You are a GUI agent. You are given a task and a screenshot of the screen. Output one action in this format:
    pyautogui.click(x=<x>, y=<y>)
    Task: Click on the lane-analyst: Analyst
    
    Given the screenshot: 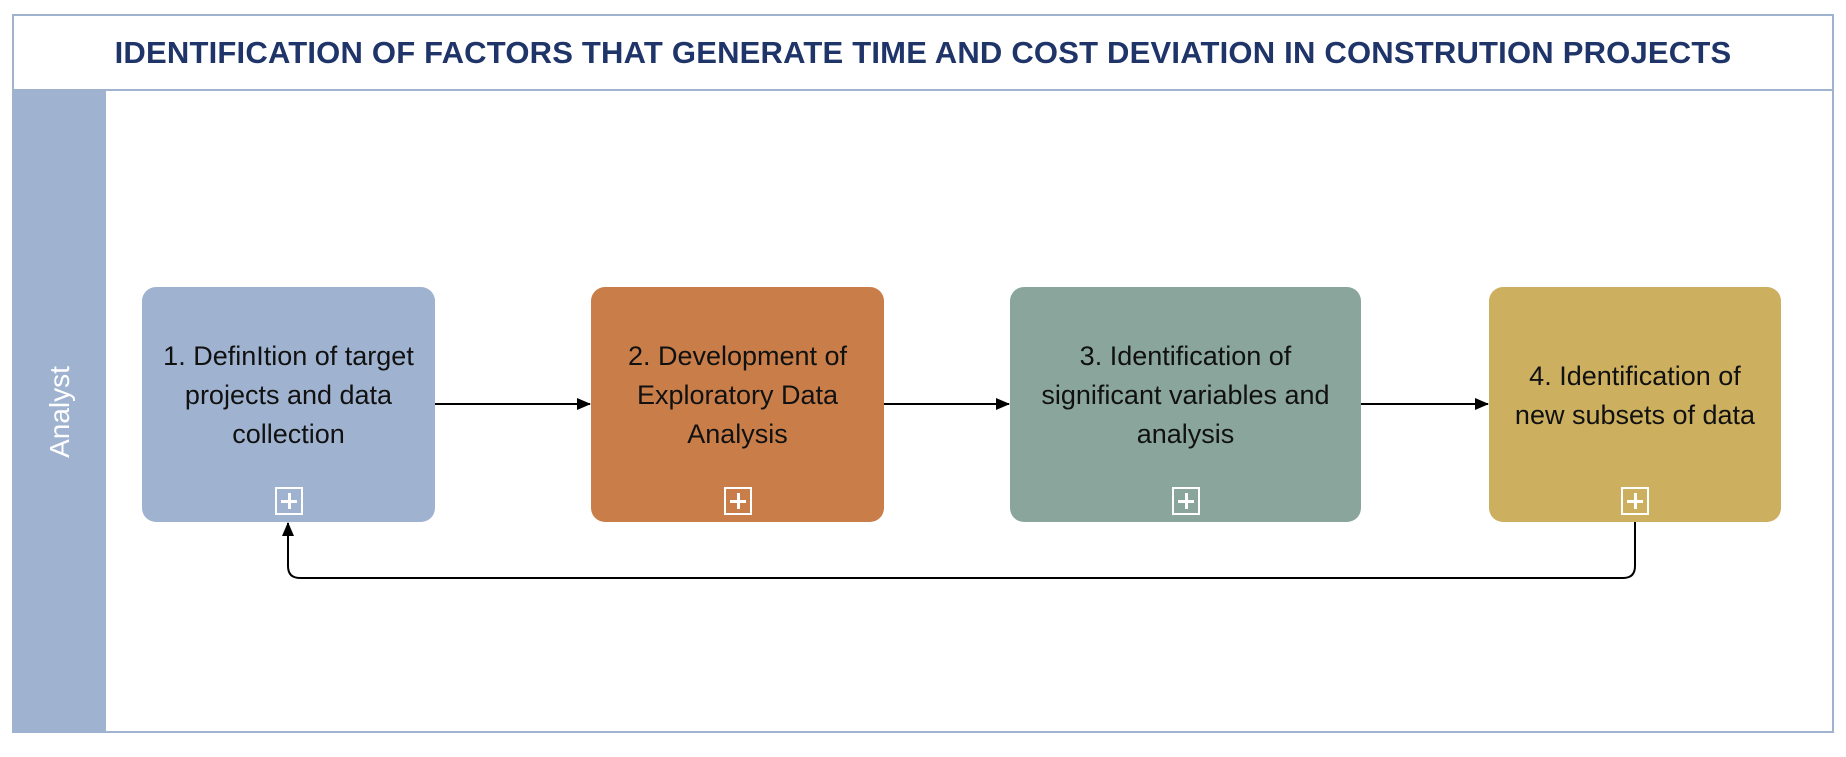 What is the action you would take?
    pyautogui.click(x=60, y=412)
    